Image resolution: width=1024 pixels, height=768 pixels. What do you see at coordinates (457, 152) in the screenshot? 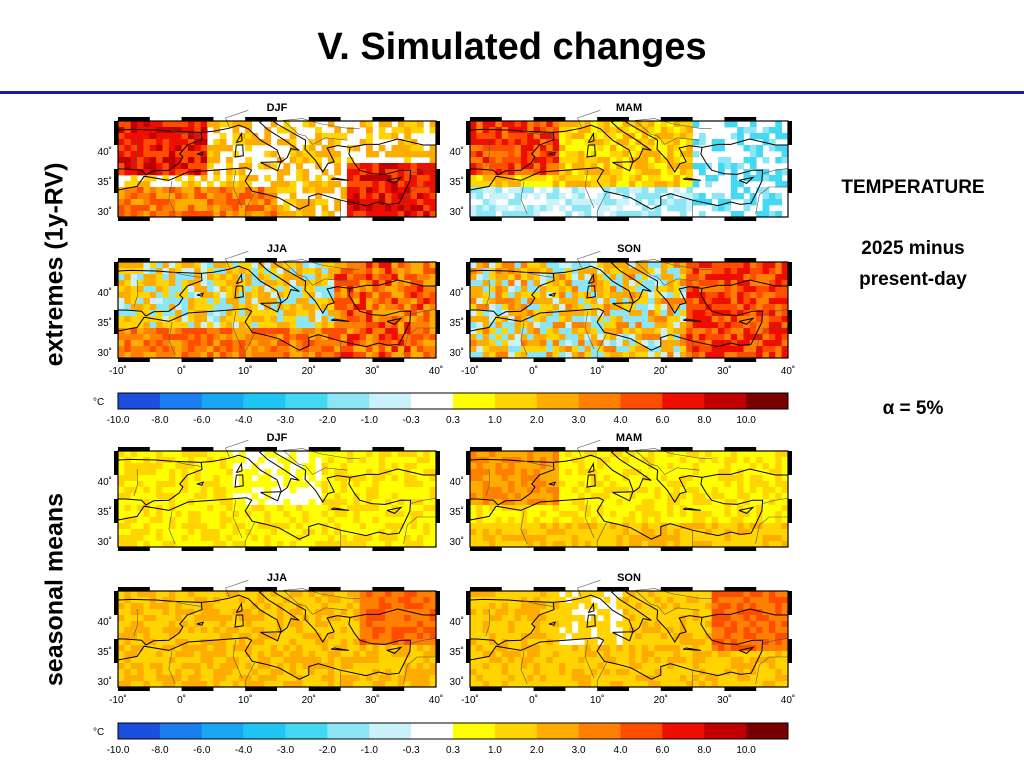
I see `lat-tick-label: 40˚` at bounding box center [457, 152].